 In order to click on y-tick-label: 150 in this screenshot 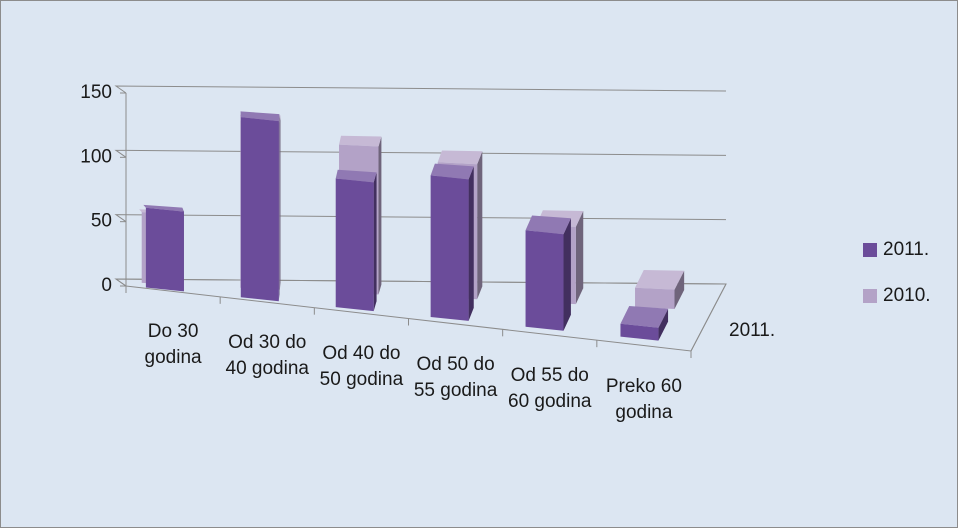, I will do `click(96, 92)`.